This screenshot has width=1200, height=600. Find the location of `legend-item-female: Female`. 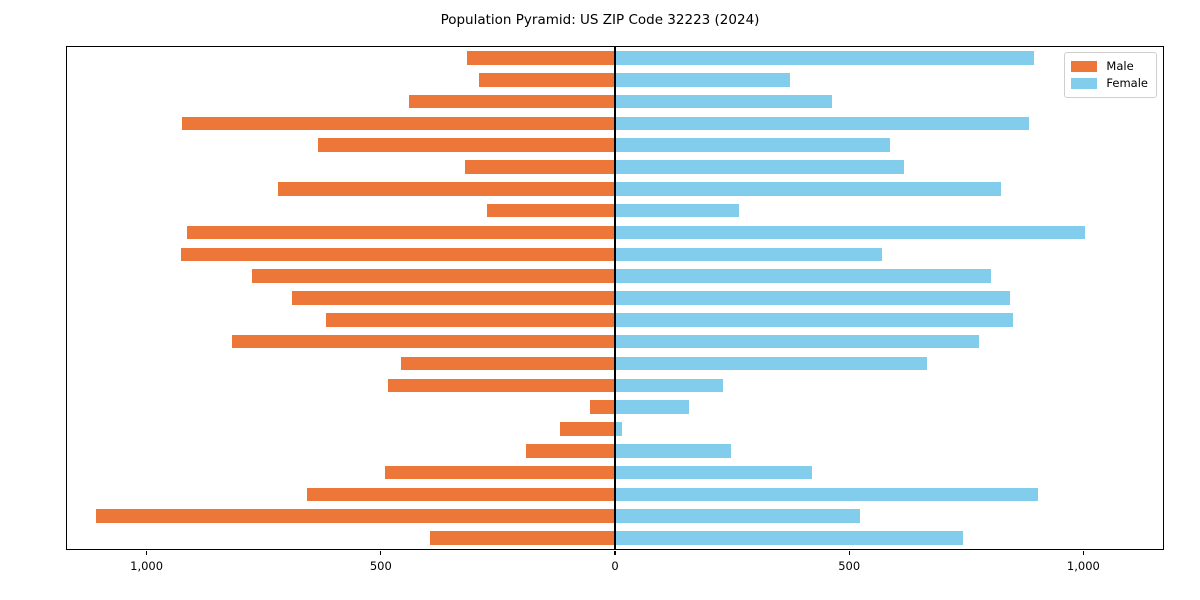

legend-item-female: Female is located at coordinates (1109, 83).